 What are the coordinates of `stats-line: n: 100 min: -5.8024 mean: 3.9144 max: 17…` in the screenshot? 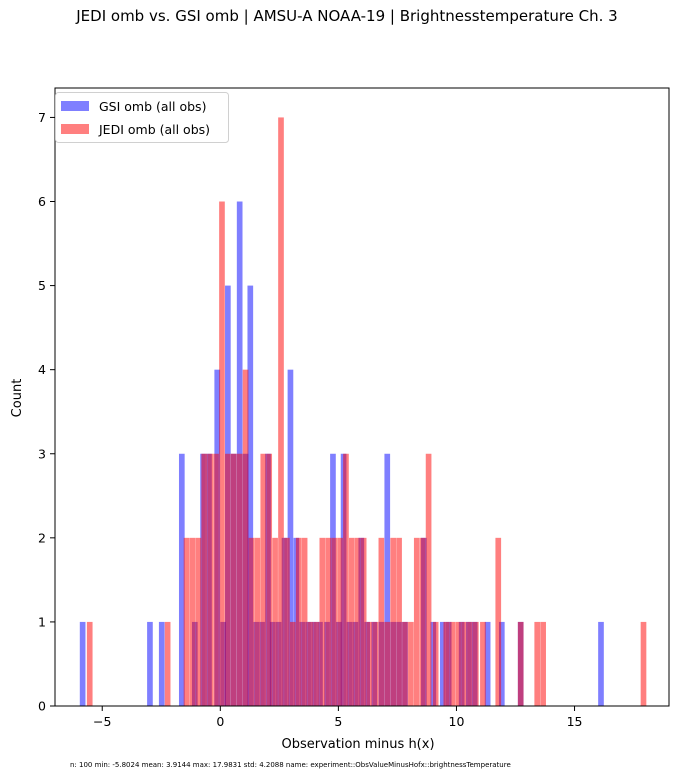 It's located at (290, 765).